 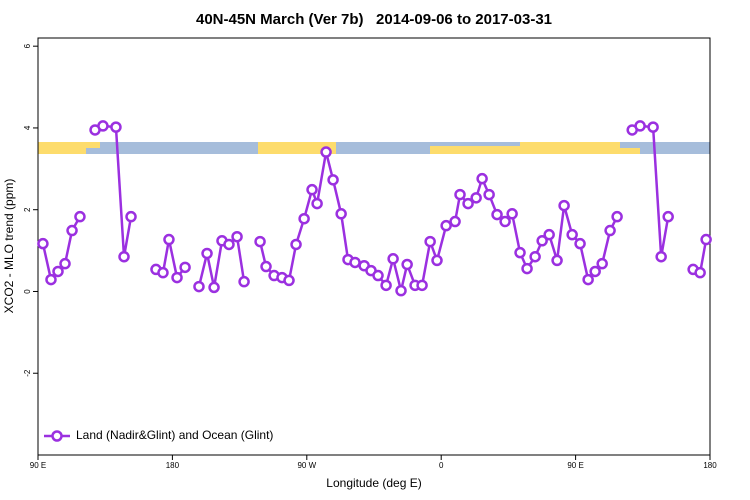 What do you see at coordinates (9, 246) in the screenshot?
I see `y-axis-label: XCO2 - MLO trend (ppm)` at bounding box center [9, 246].